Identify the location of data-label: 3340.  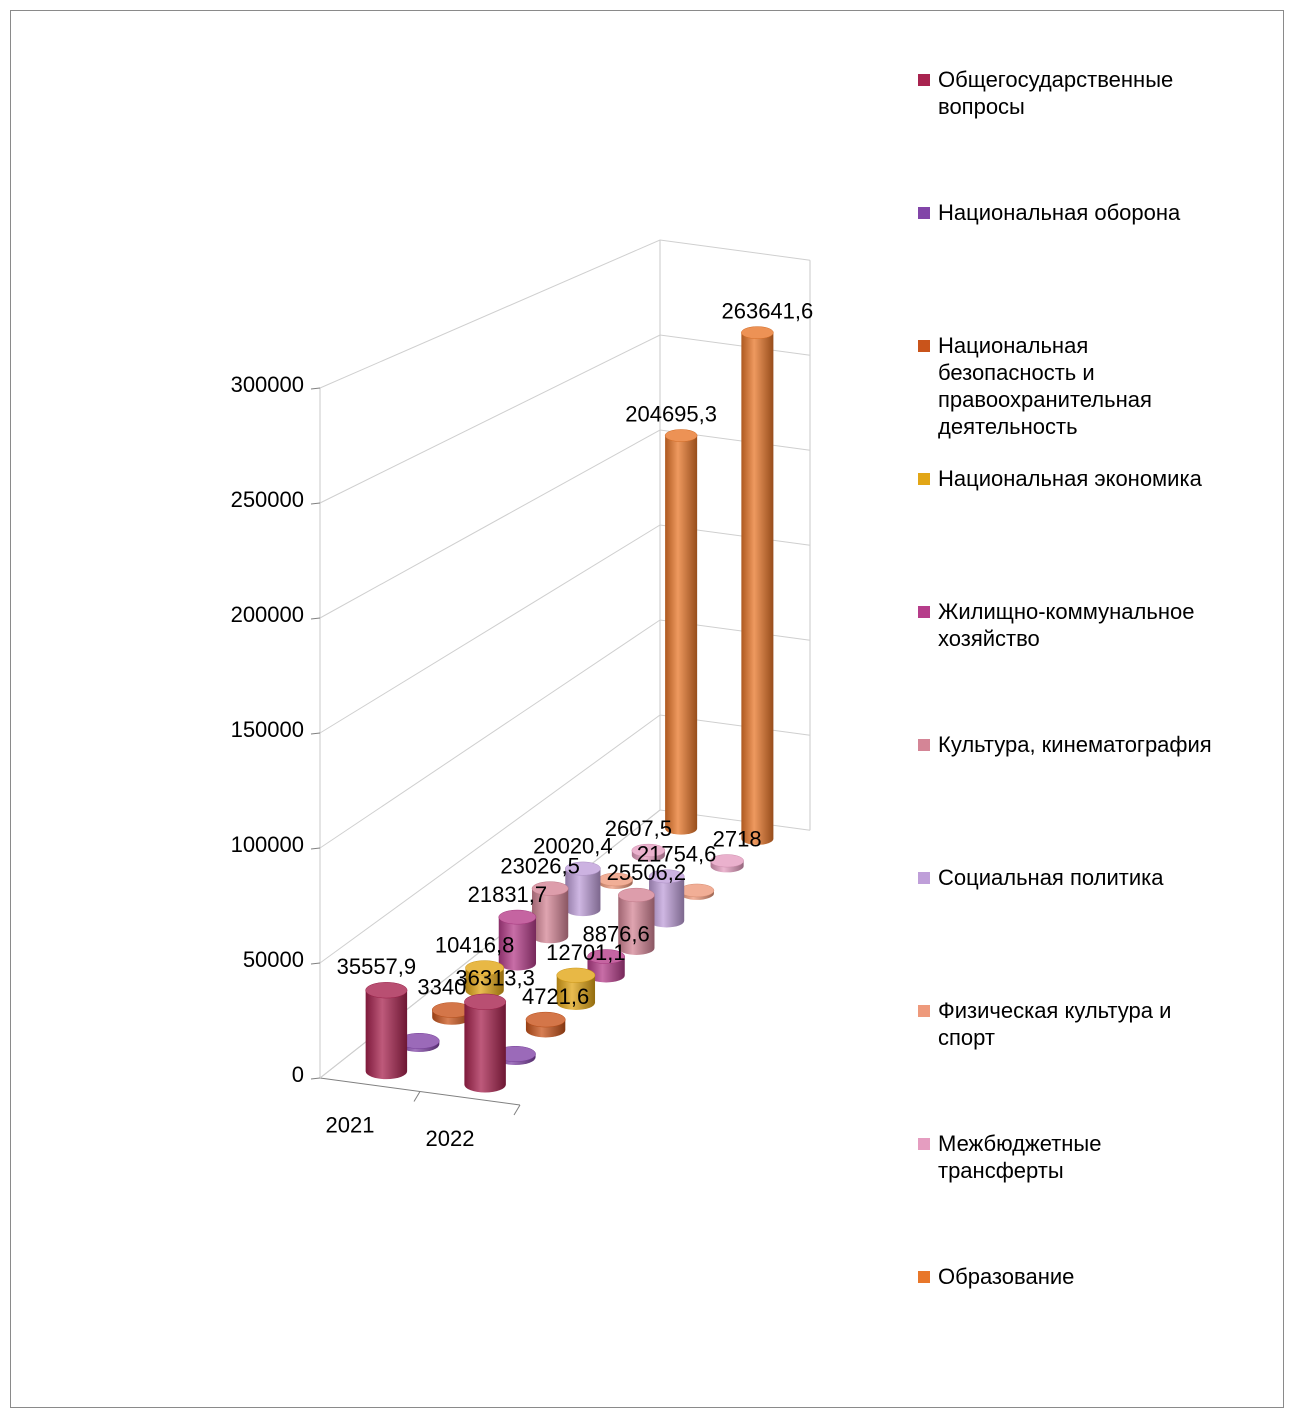
(441, 986).